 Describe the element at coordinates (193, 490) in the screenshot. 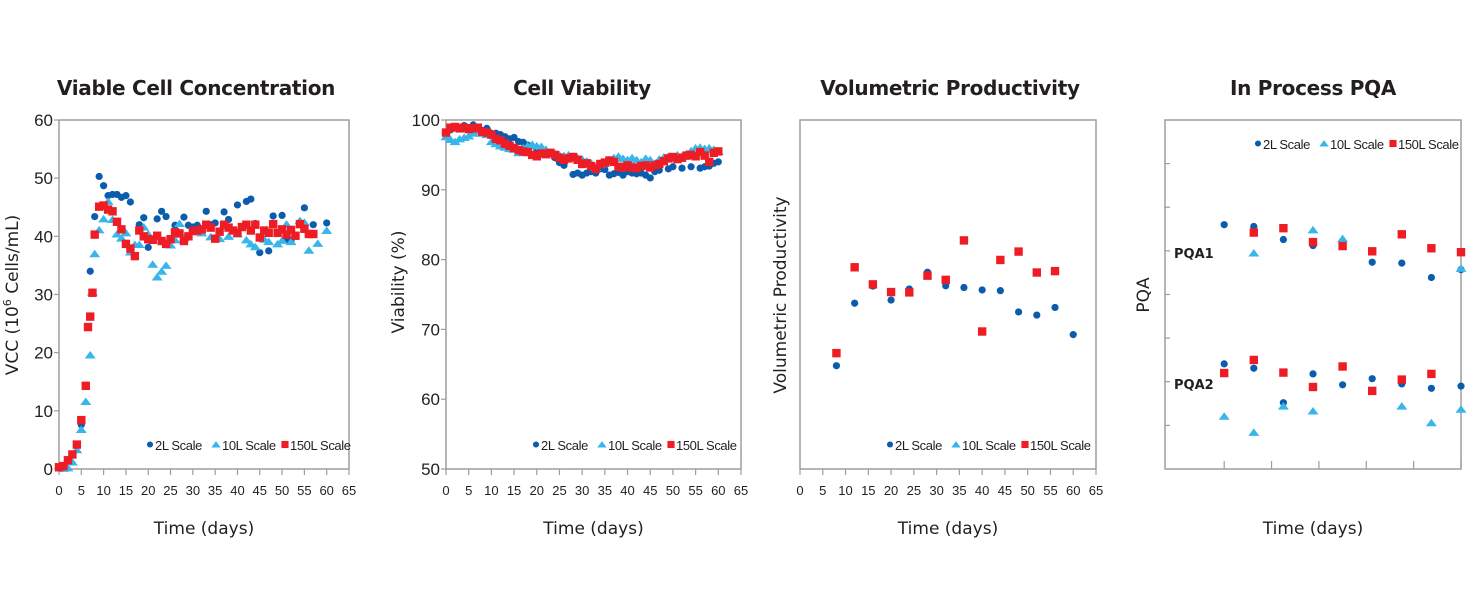

I see `vcc-x-tick-label: 30` at that location.